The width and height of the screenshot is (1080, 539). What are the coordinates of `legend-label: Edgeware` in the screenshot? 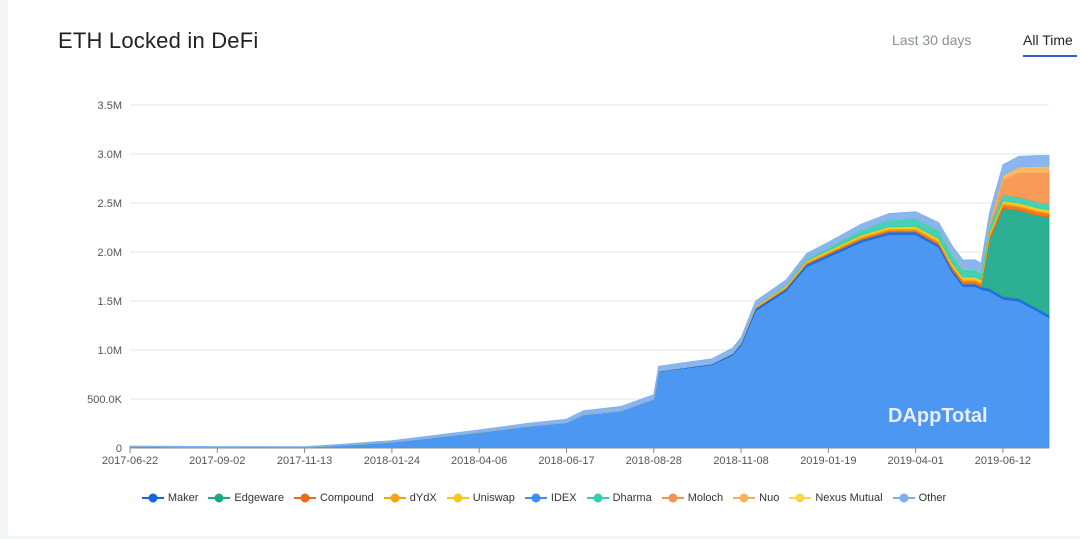 It's located at (259, 498).